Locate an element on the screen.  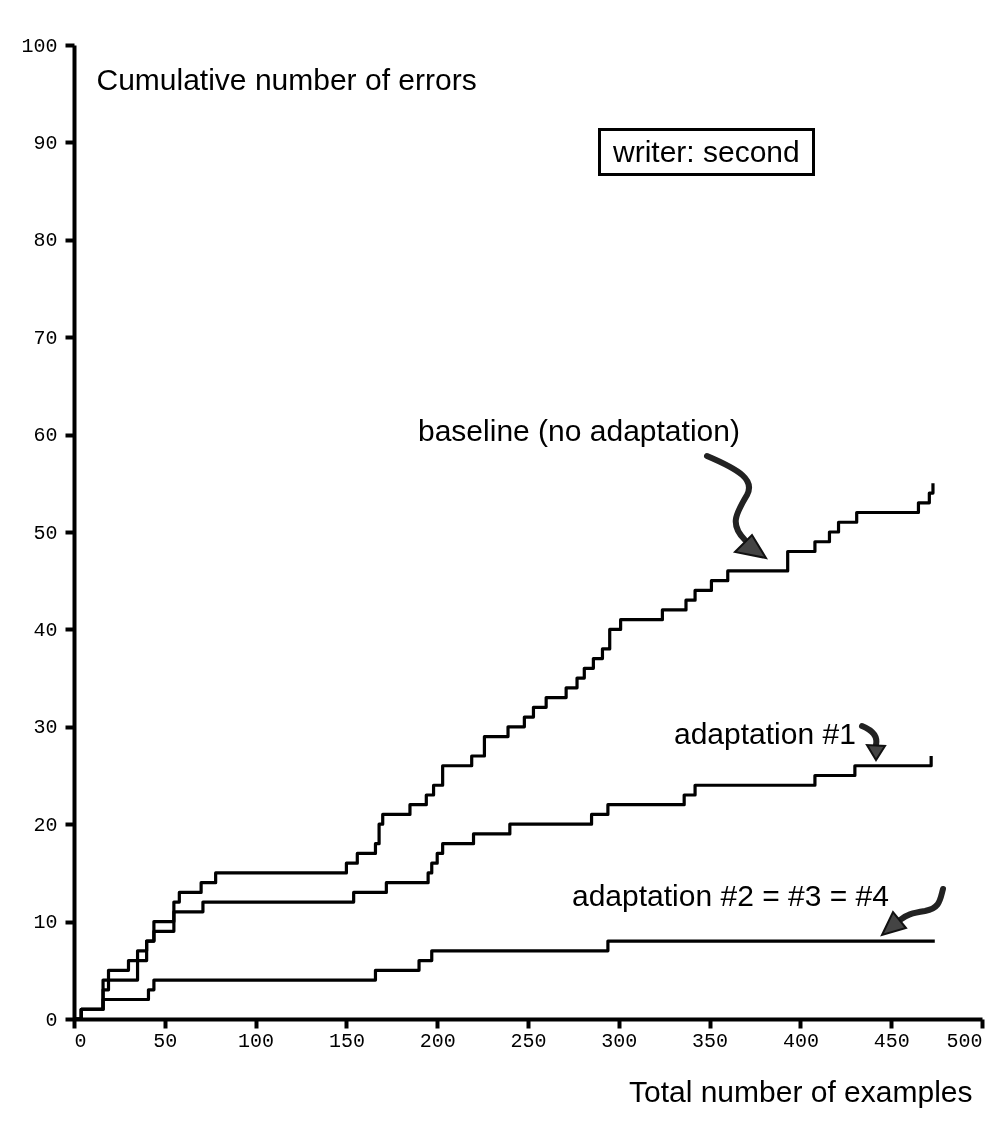
text: baseline (no adaptation) is located at coordinates (579, 430).